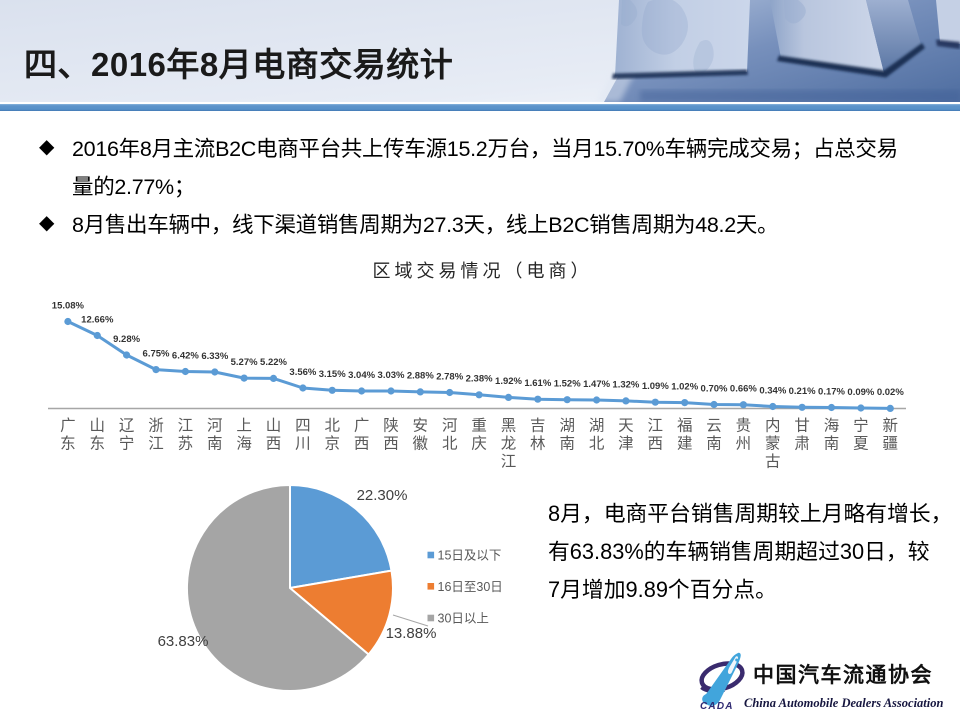  I want to click on svg-text: 建, so click(685, 444).